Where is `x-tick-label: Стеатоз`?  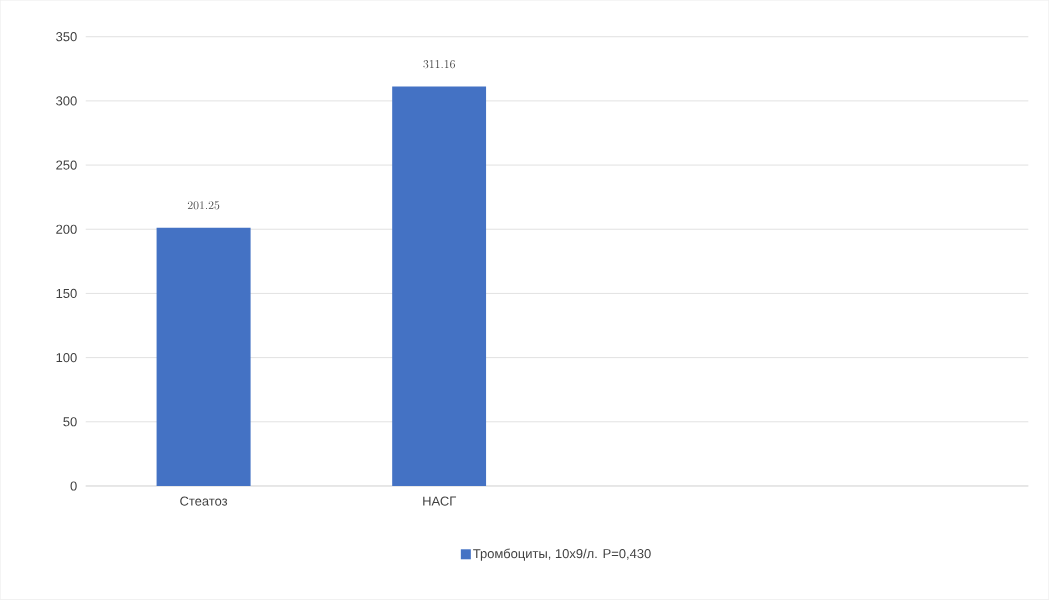 x-tick-label: Стеатоз is located at coordinates (204, 501).